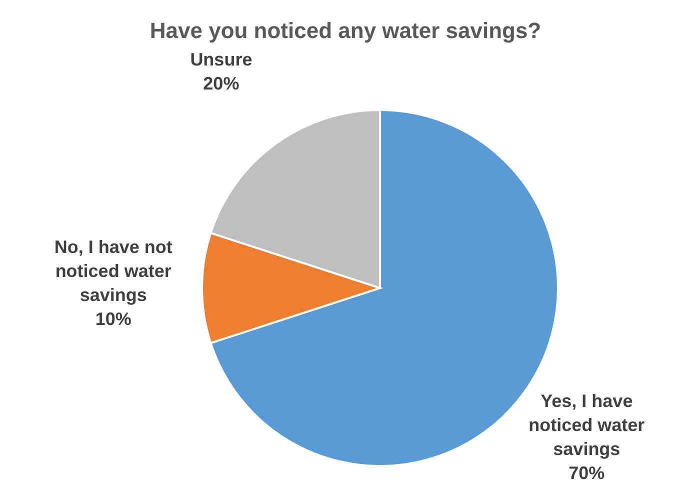  What do you see at coordinates (586, 424) in the screenshot?
I see `slice-label: Yes, I have noticed water savings` at bounding box center [586, 424].